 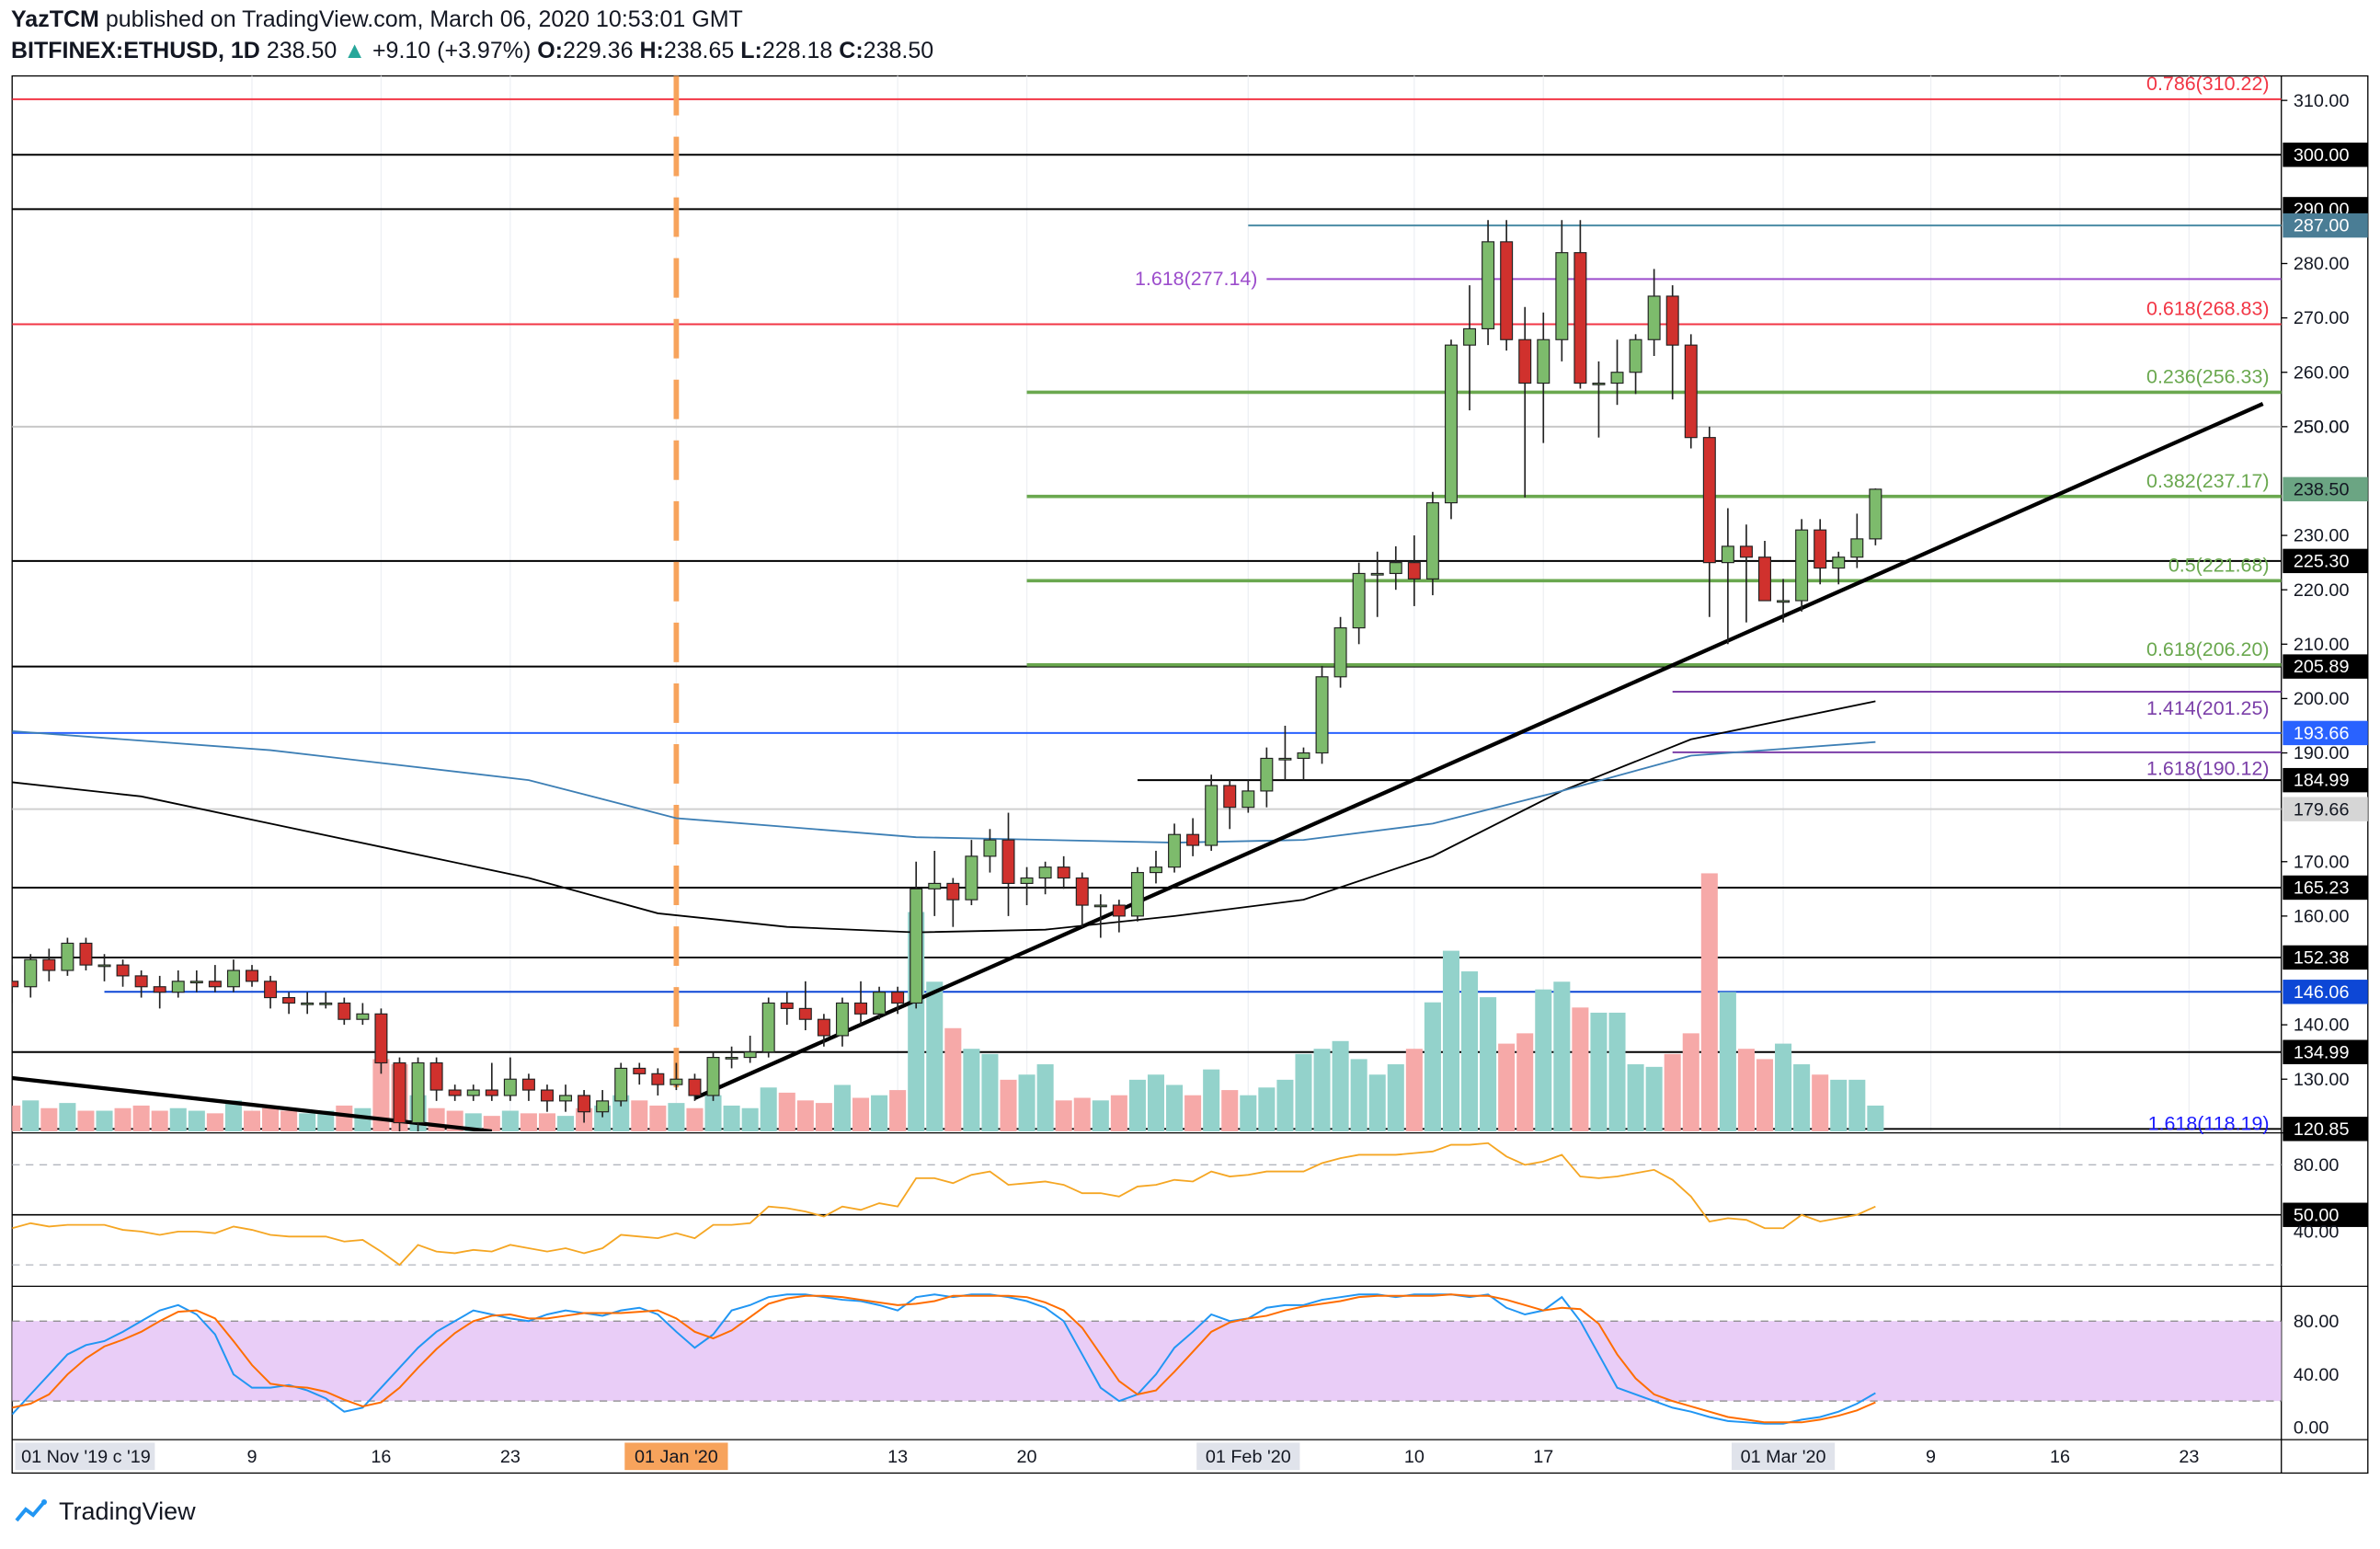 What do you see at coordinates (1543, 1457) in the screenshot?
I see `x-tick-label: 17` at bounding box center [1543, 1457].